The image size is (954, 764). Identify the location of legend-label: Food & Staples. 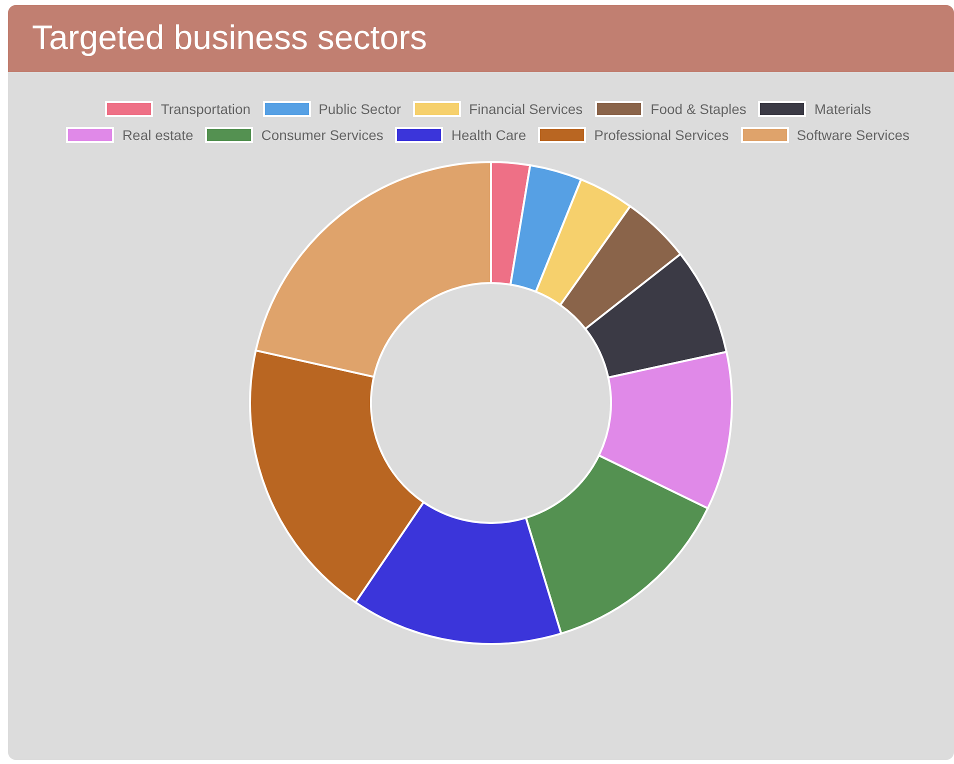
(698, 109).